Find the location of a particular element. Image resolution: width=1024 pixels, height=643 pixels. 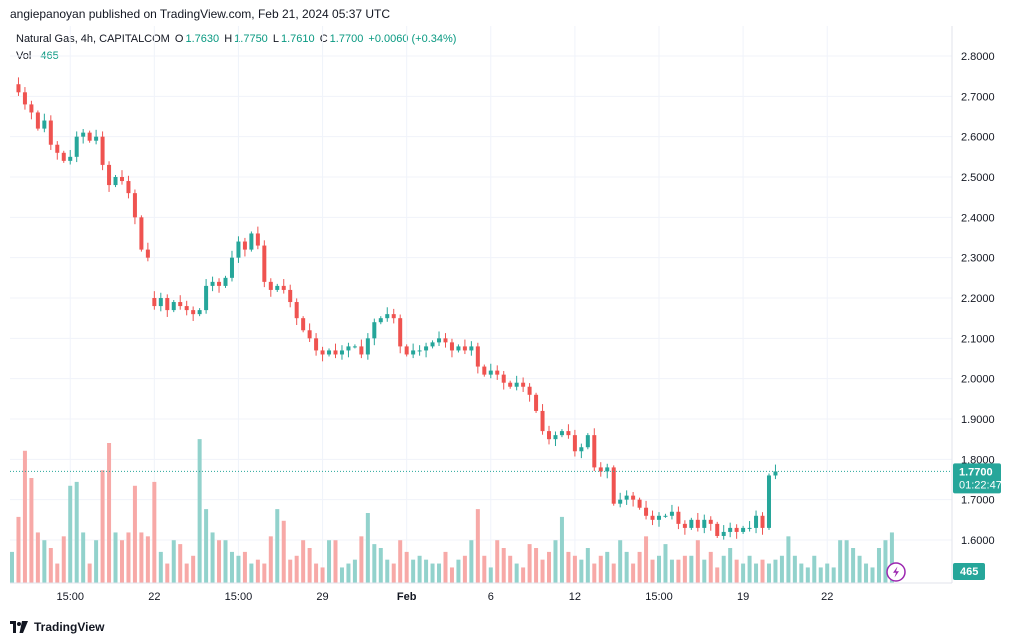

lightning-icon is located at coordinates (896, 572).